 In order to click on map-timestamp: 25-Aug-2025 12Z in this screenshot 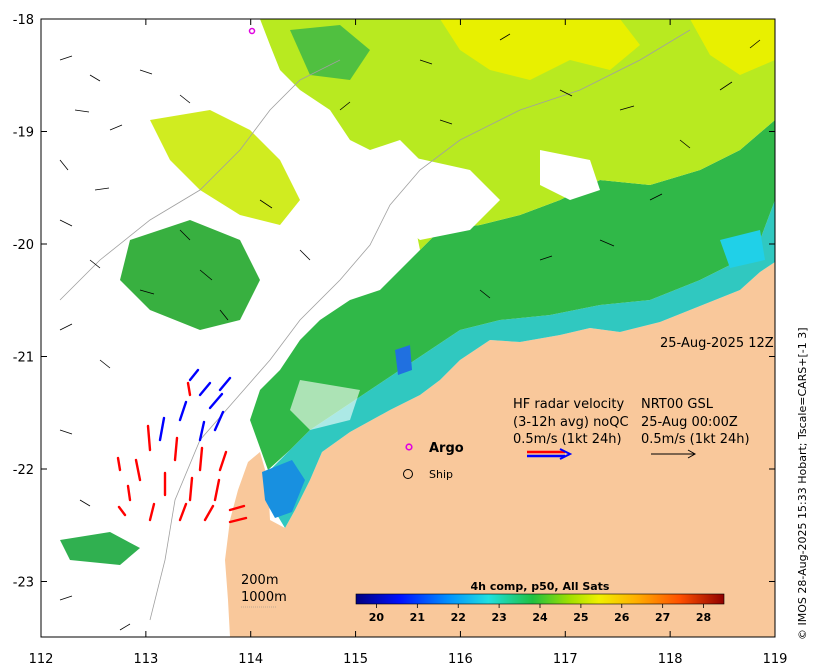, I will do `click(717, 343)`.